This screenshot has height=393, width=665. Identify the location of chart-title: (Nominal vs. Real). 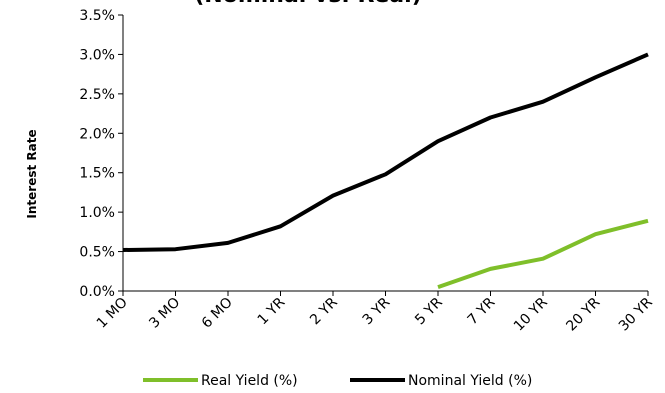
(308, 4).